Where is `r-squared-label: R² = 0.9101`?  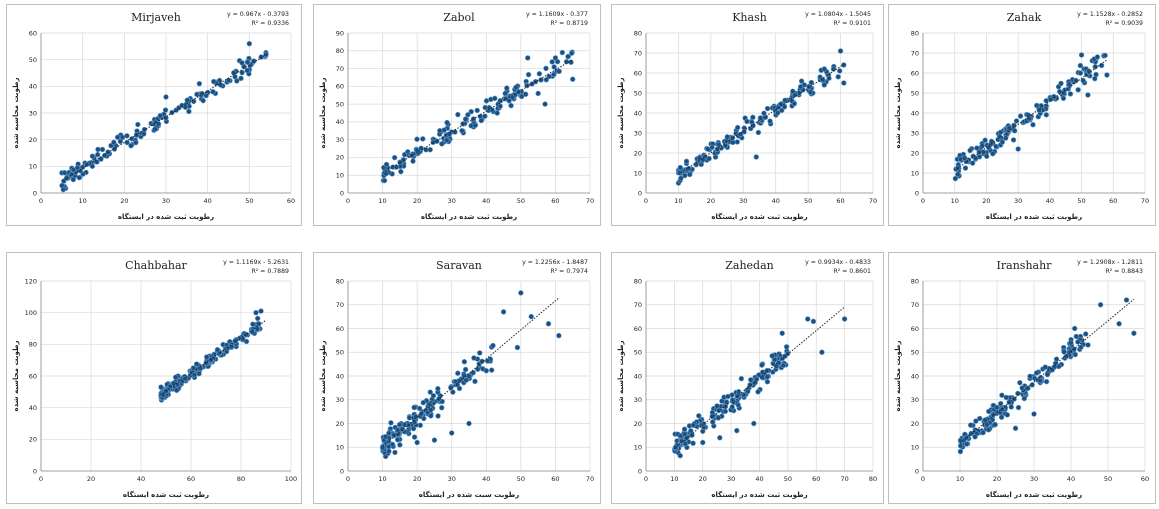
r-squared-label: R² = 0.9101 is located at coordinates (852, 23).